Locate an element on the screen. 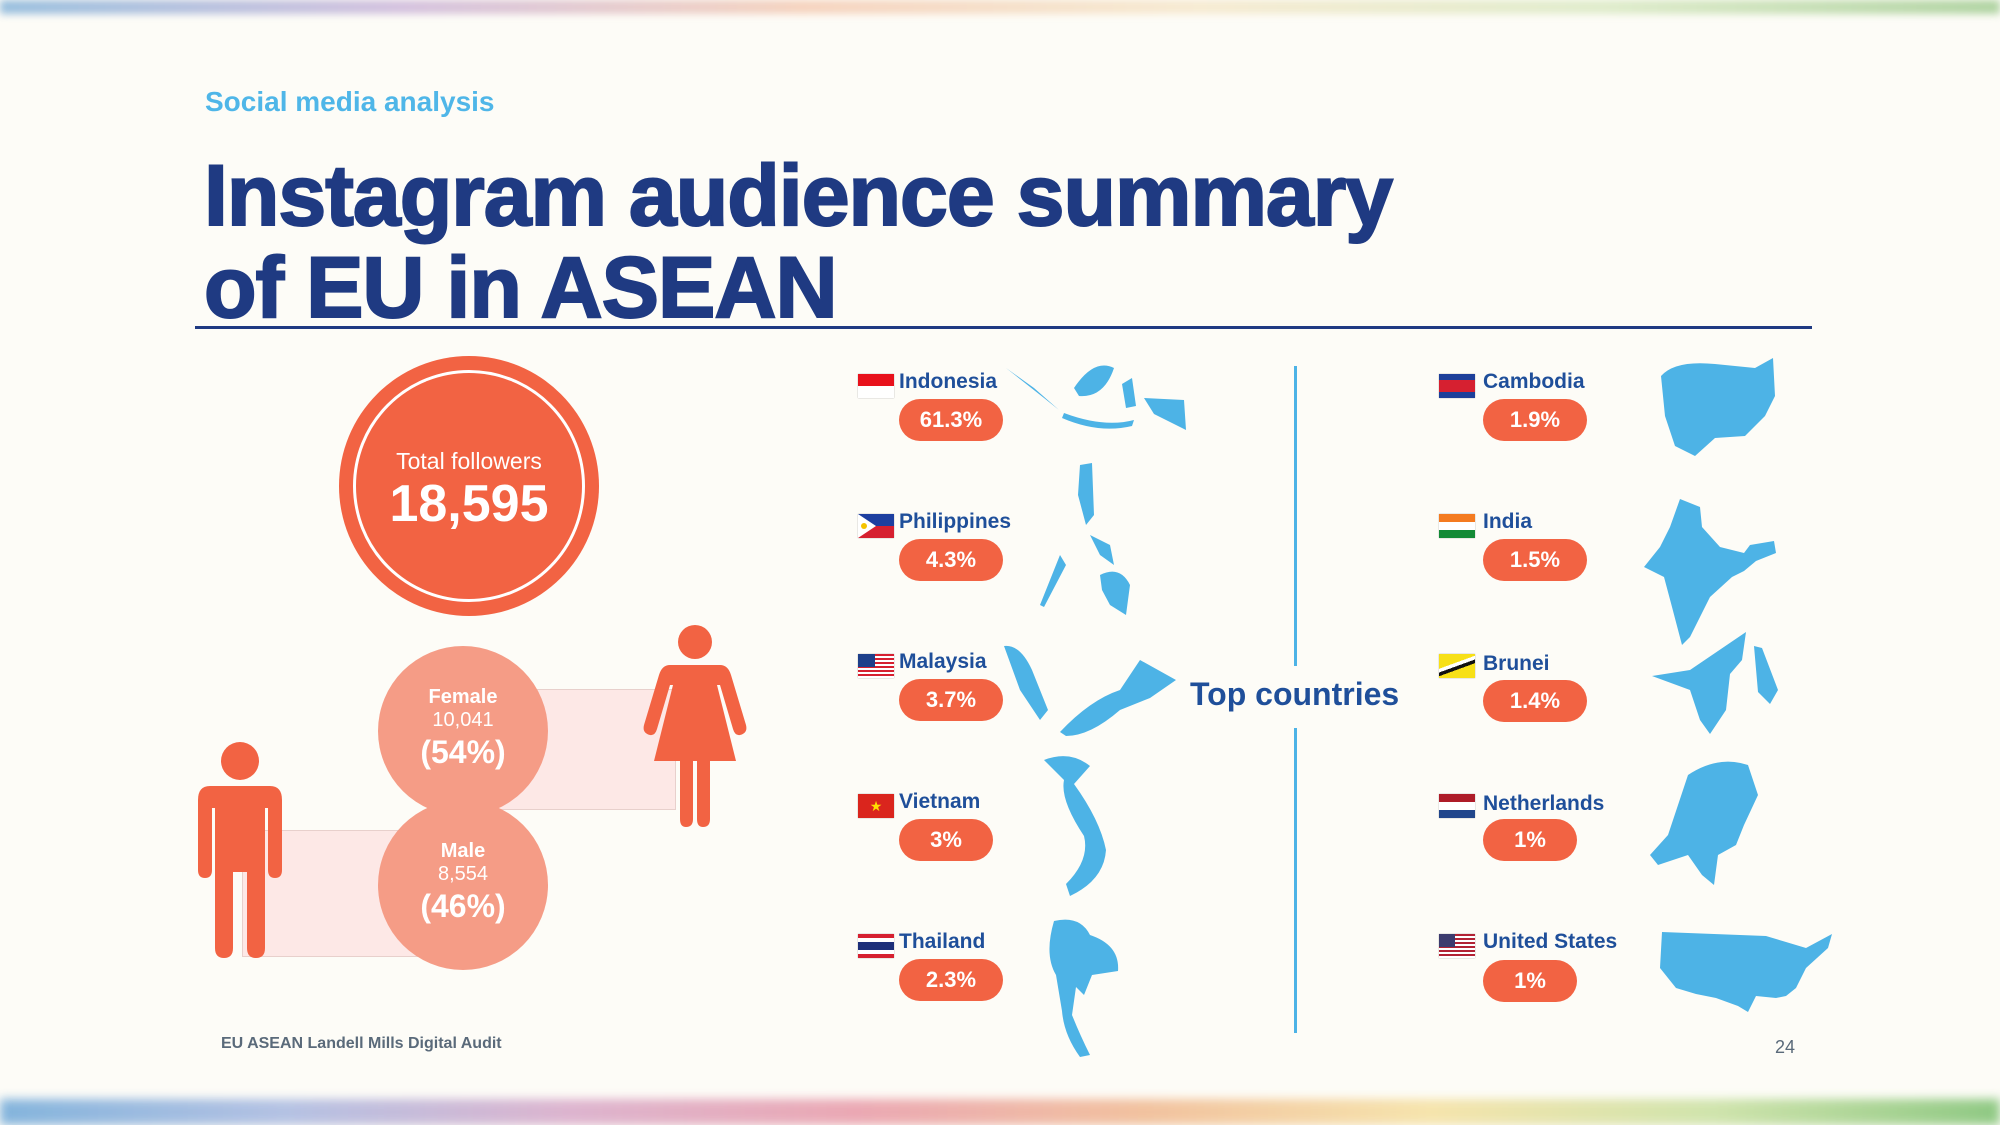  united-states-flag-icon is located at coordinates (1457, 946).